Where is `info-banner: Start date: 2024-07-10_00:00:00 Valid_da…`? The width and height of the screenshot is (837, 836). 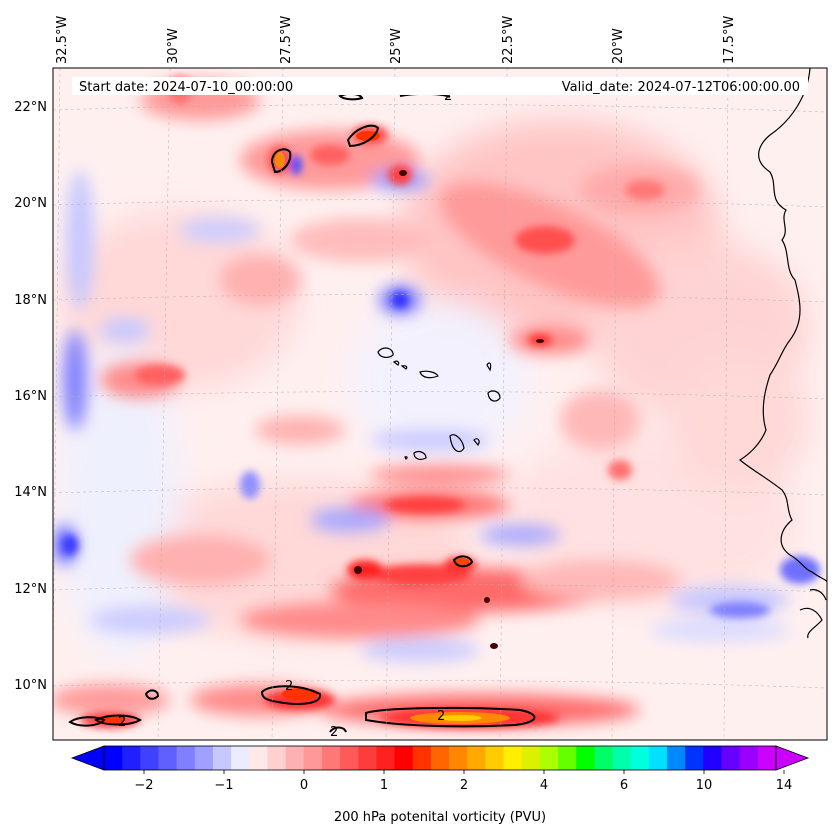 info-banner: Start date: 2024-07-10_00:00:00 Valid_da… is located at coordinates (440, 86).